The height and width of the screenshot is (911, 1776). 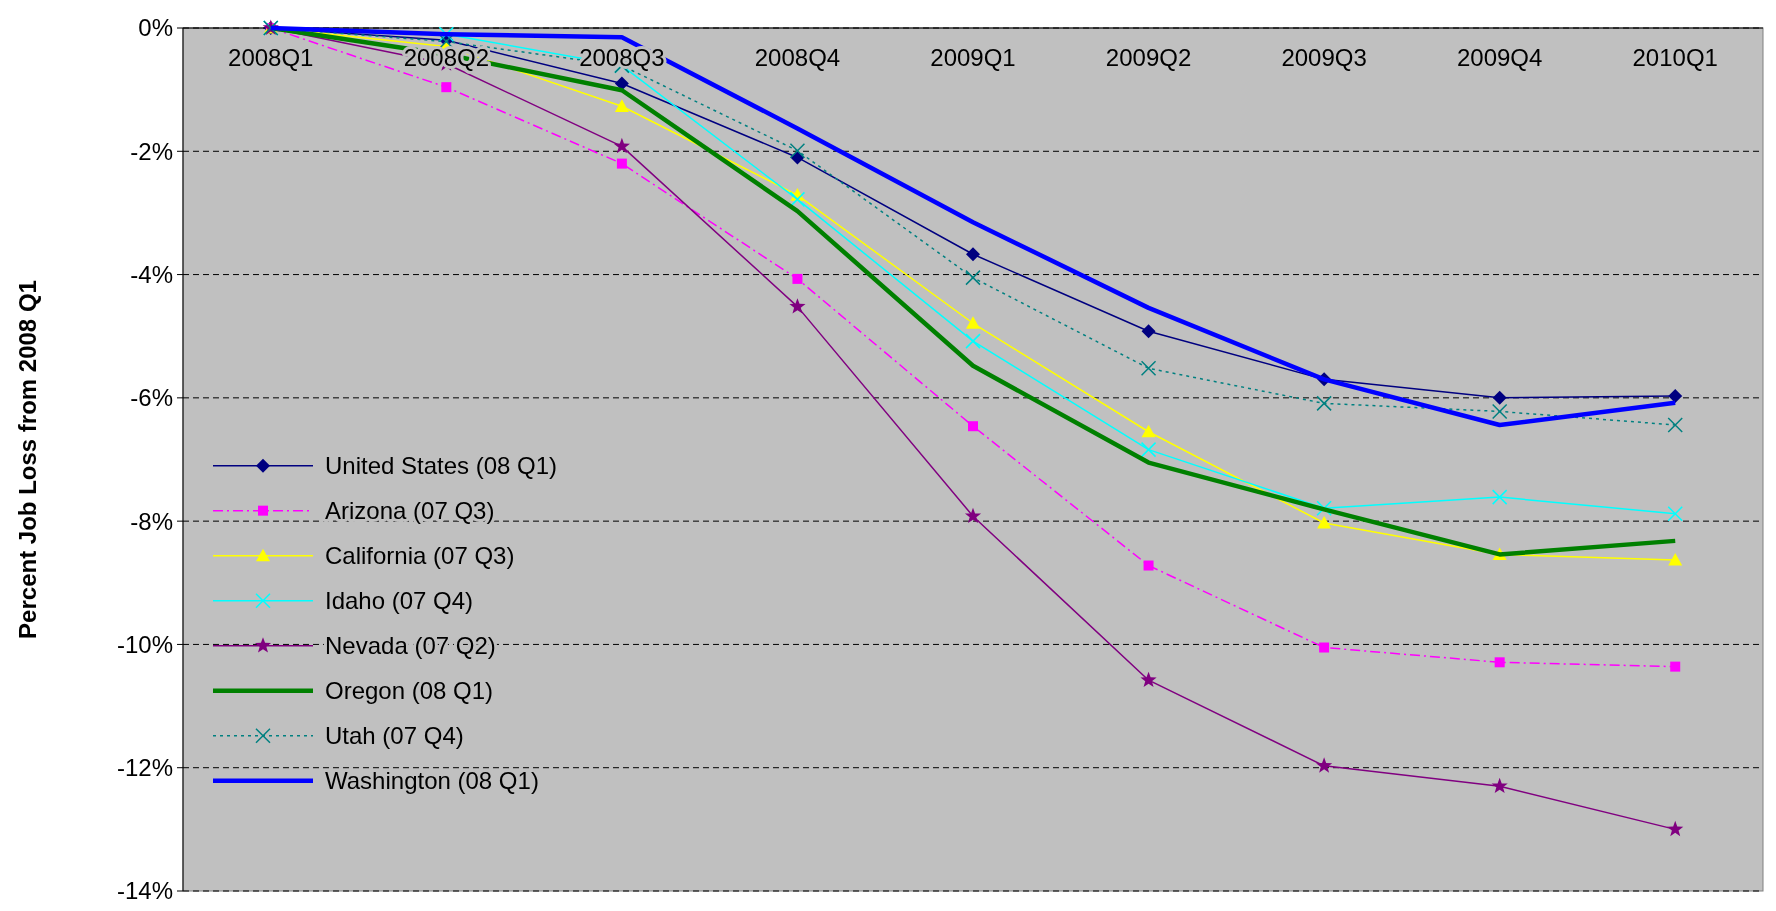 What do you see at coordinates (973, 57) in the screenshot?
I see `x-tick-label: 2009Q1` at bounding box center [973, 57].